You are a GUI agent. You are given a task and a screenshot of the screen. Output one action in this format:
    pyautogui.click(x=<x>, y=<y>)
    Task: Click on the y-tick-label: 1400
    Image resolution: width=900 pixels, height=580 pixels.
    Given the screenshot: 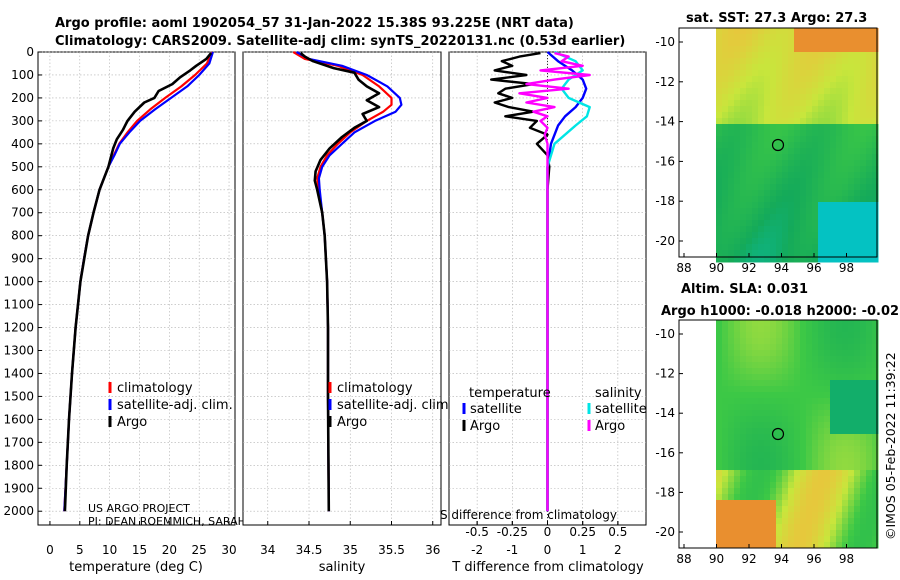 What is the action you would take?
    pyautogui.click(x=18, y=373)
    